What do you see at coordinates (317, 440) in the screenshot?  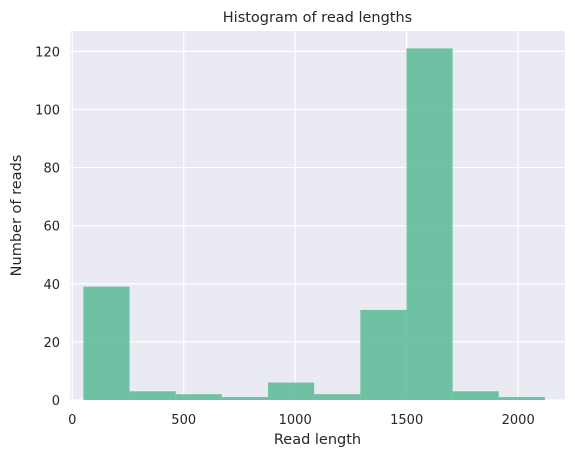 I see `x-axis-title: Read length` at bounding box center [317, 440].